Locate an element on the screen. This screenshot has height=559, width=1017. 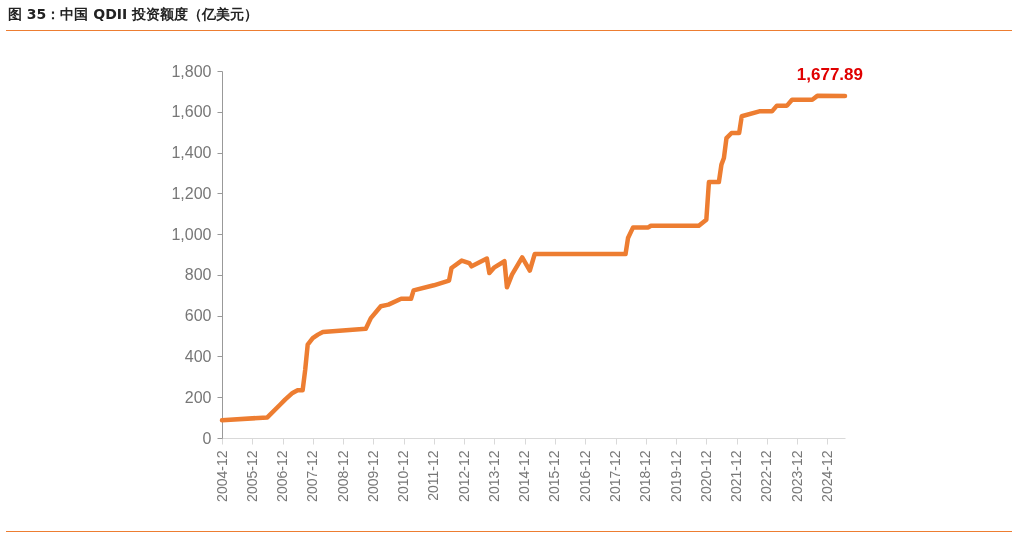
y-tick-label: 1,400 is located at coordinates (191, 153).